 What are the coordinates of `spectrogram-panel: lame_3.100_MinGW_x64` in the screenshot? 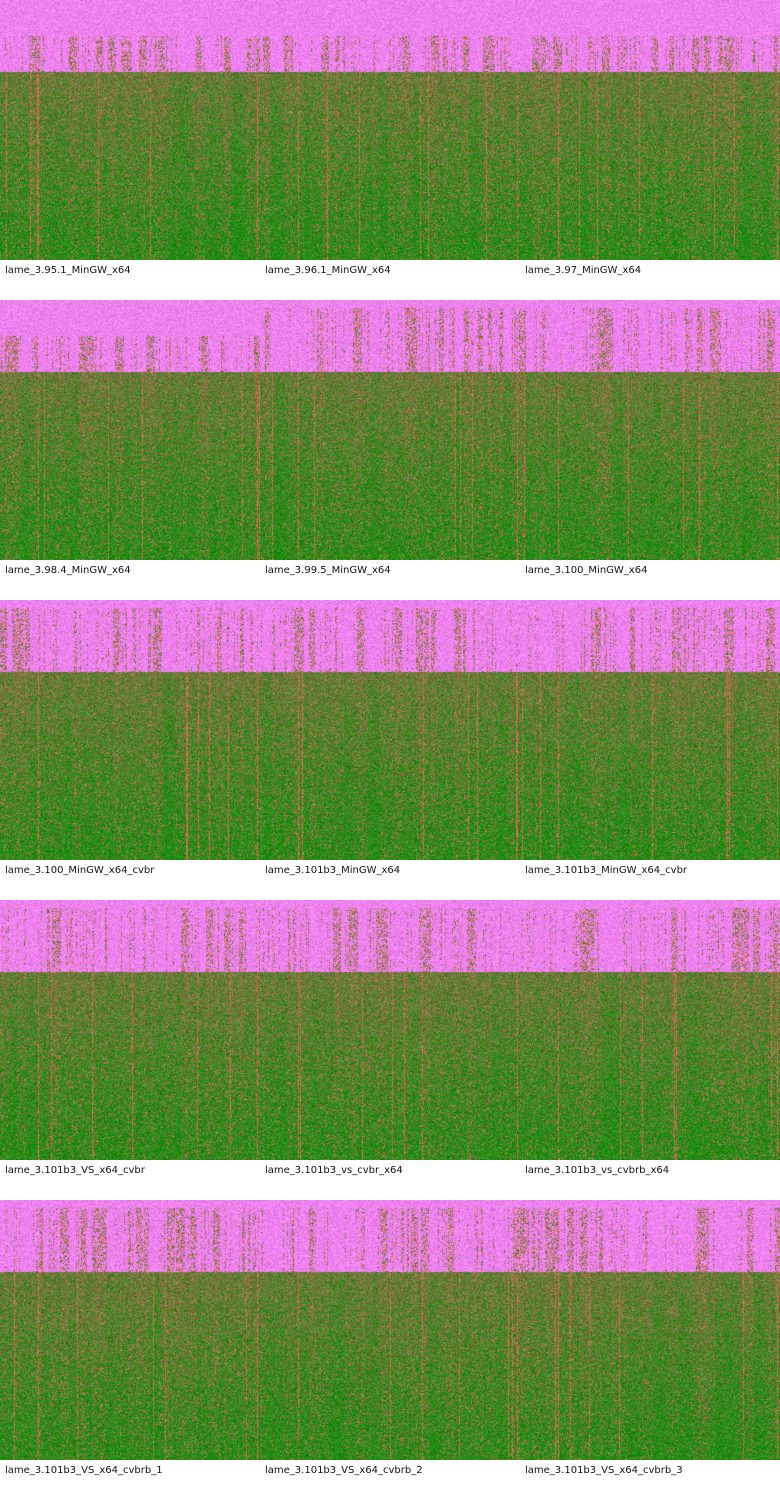 It's located at (650, 450).